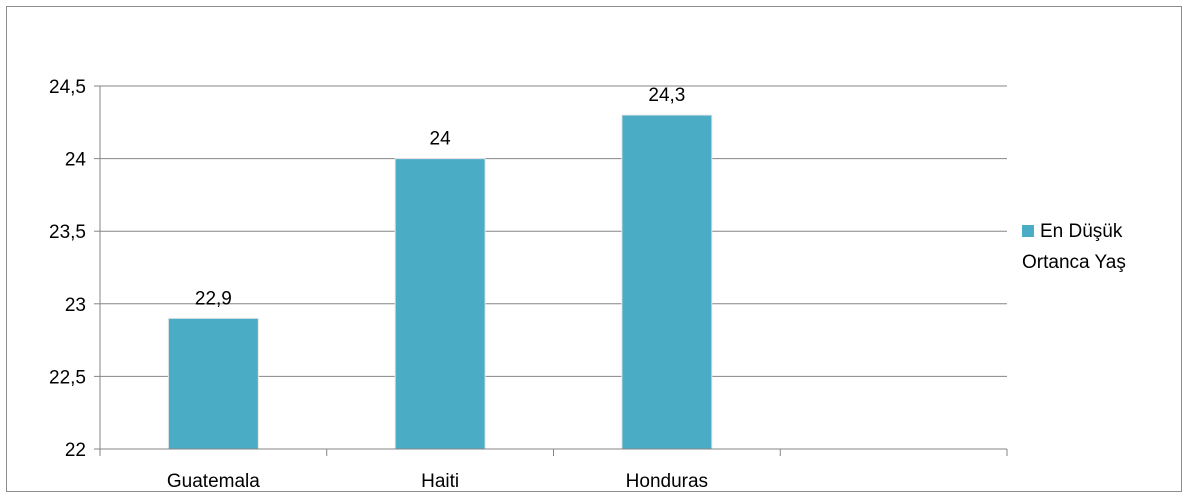  What do you see at coordinates (1074, 247) in the screenshot?
I see `legend: En Düşük Ortanca Yaş` at bounding box center [1074, 247].